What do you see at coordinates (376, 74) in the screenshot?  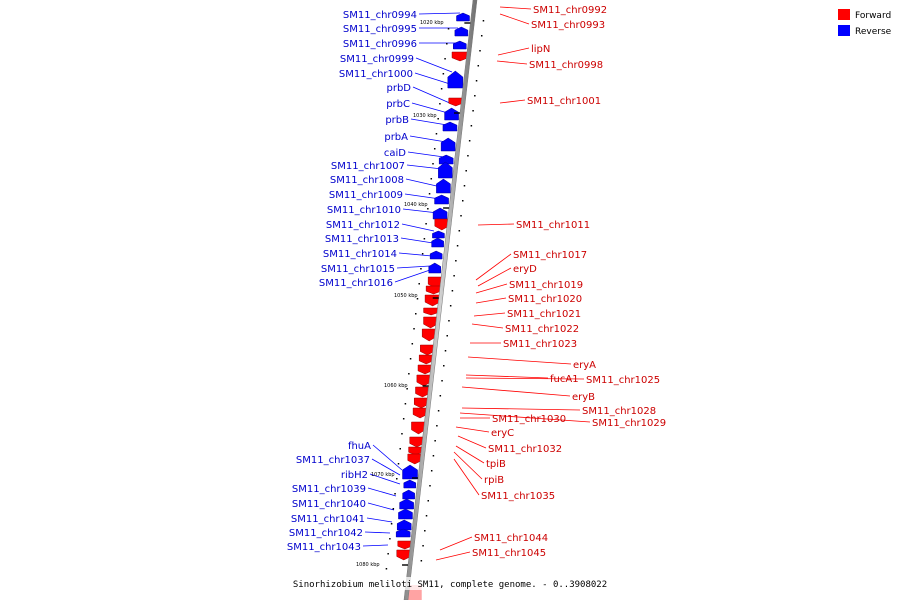 I see `gene-label-sm11-chr1000: SM11_chr1000` at bounding box center [376, 74].